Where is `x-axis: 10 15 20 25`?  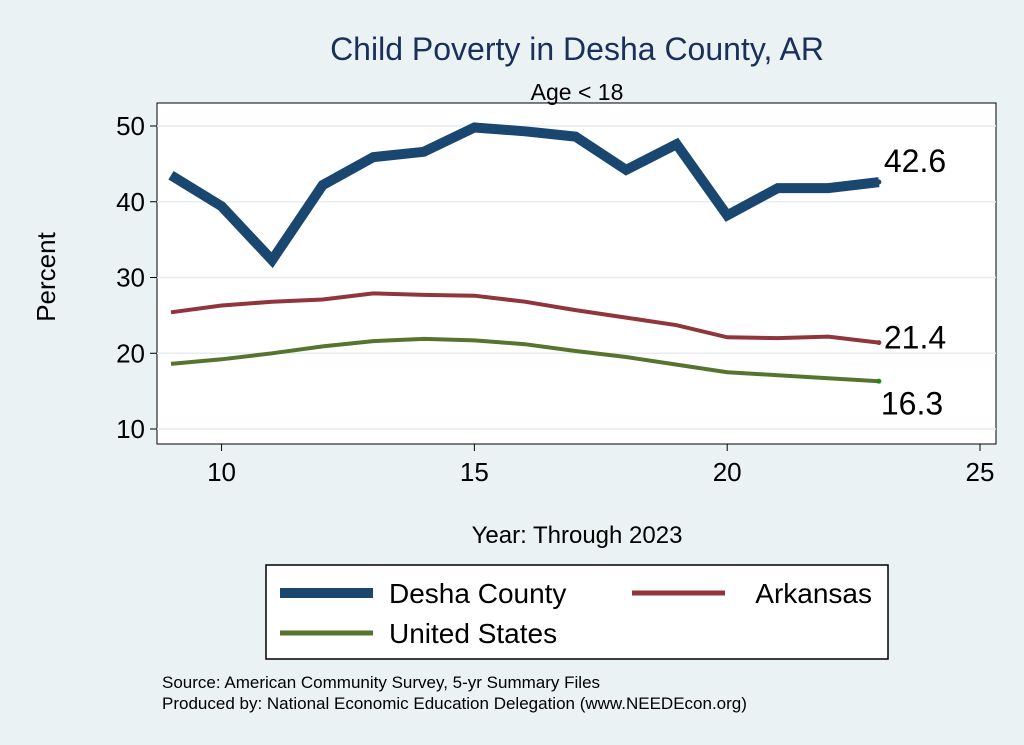 x-axis: 10 15 20 25 is located at coordinates (600, 465).